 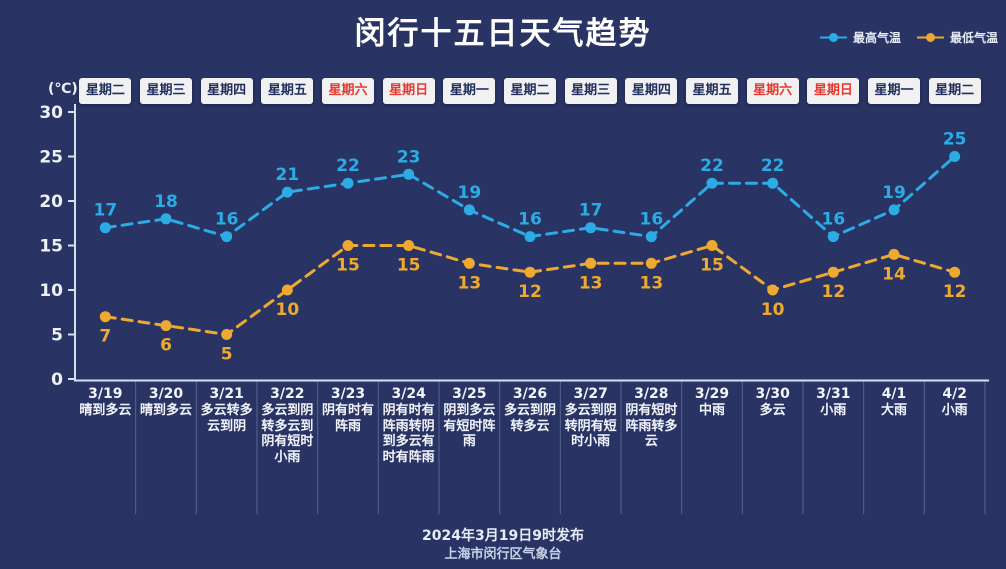 What do you see at coordinates (348, 394) in the screenshot?
I see `date-label: 3/23` at bounding box center [348, 394].